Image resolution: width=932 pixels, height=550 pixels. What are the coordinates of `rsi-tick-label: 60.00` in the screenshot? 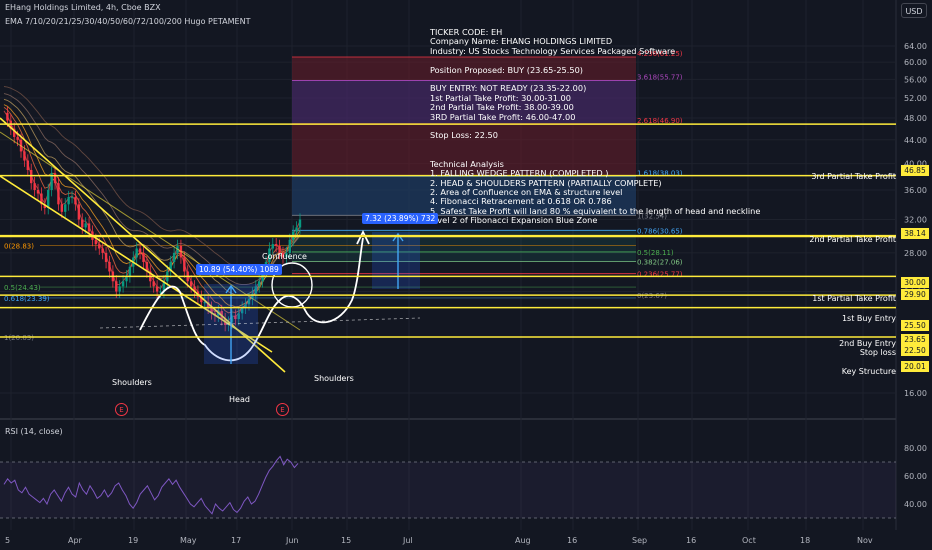 It's located at (915, 476).